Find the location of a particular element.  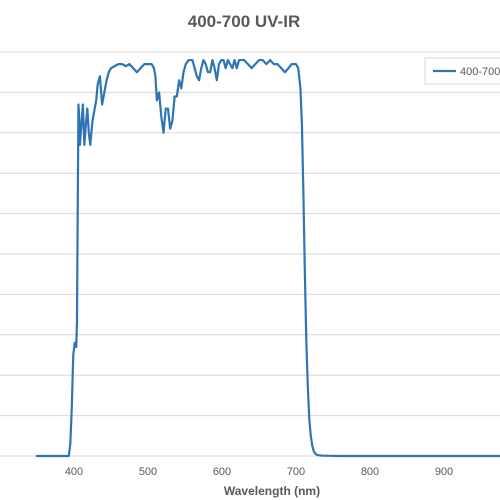

x-tick-label-900: 900 is located at coordinates (444, 472).